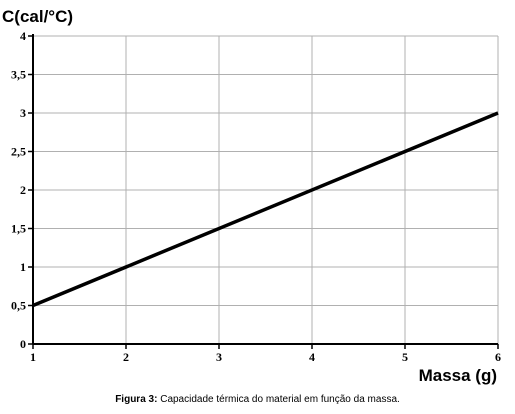 This screenshot has height=414, width=515. What do you see at coordinates (498, 357) in the screenshot?
I see `x-tick-label: 6` at bounding box center [498, 357].